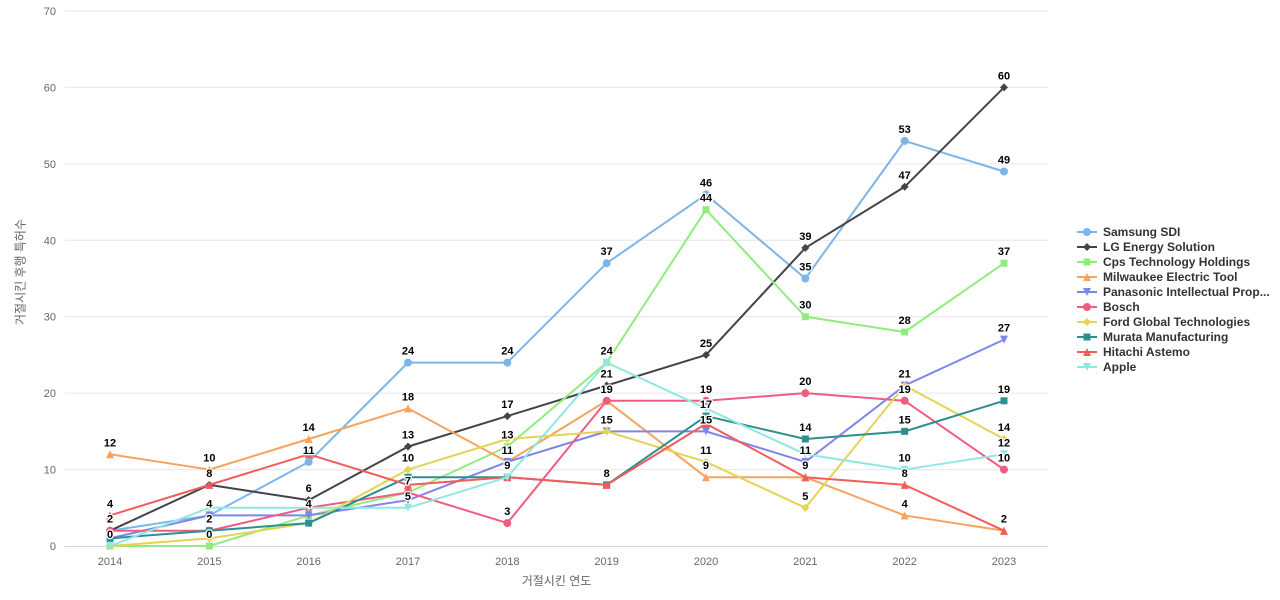 This screenshot has height=600, width=1280. Describe the element at coordinates (905, 176) in the screenshot. I see `data-label: 47` at that location.